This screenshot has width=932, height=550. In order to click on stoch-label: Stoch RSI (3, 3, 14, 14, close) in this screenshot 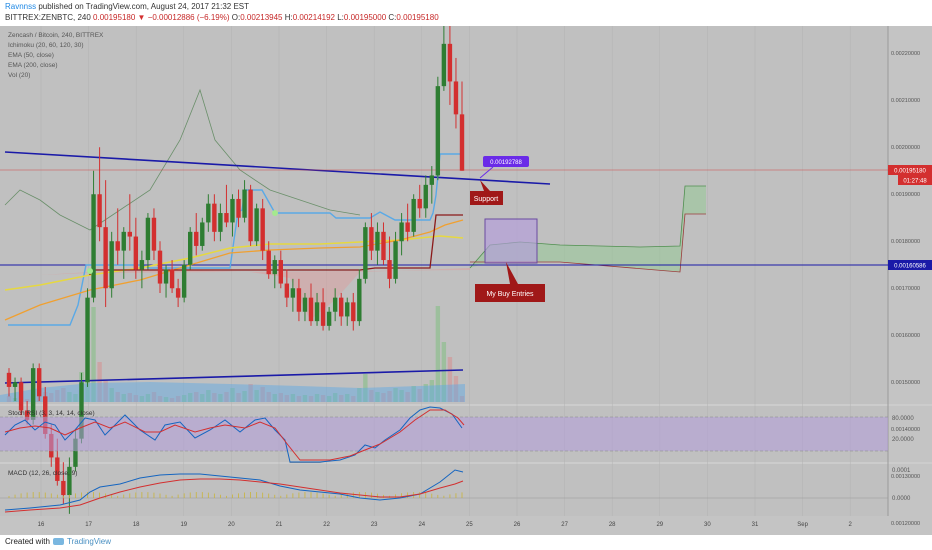, I will do `click(51, 413)`.